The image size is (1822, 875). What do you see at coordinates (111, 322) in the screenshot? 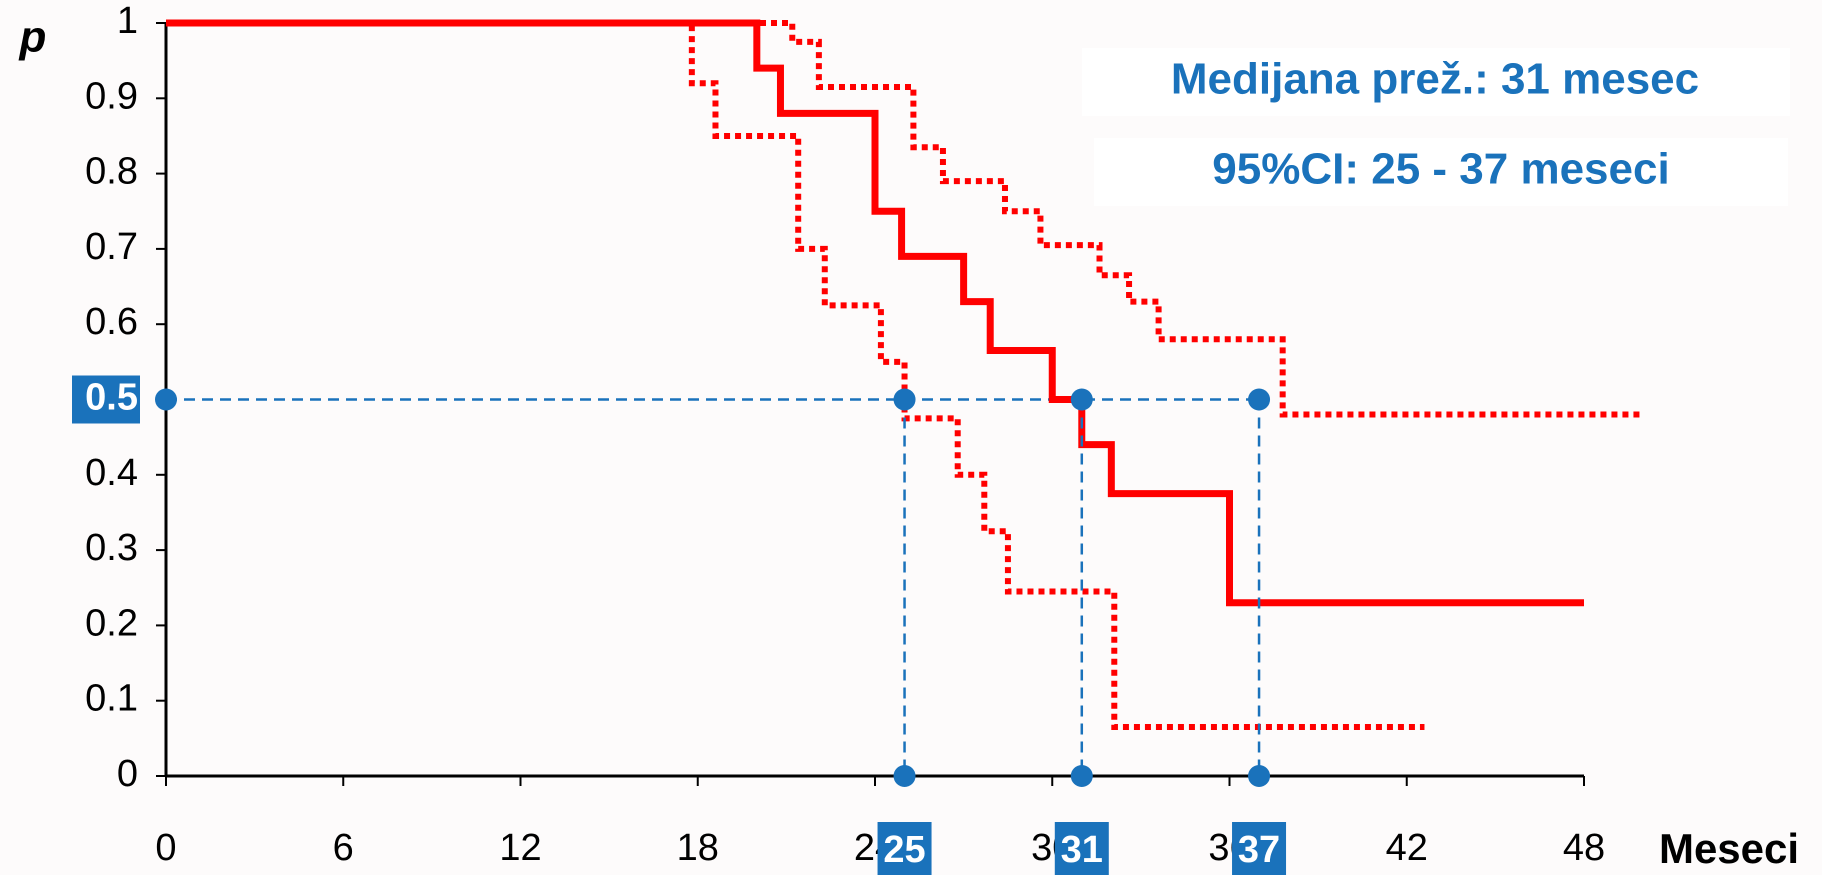
I see `y-tick-label: 0.6` at bounding box center [111, 322].